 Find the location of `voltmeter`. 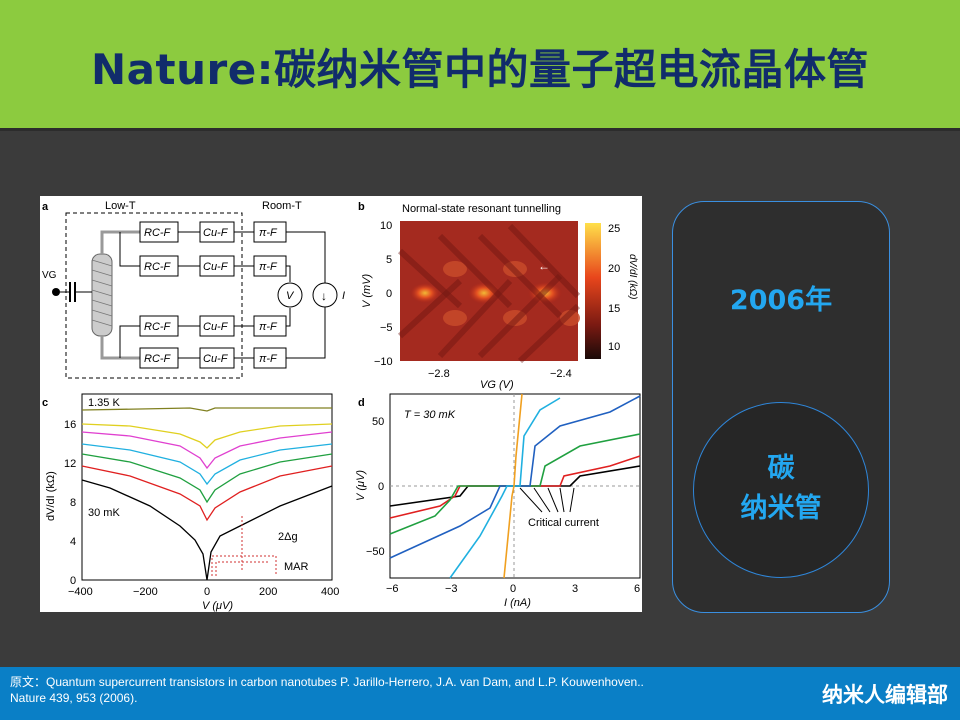

voltmeter is located at coordinates (290, 295).